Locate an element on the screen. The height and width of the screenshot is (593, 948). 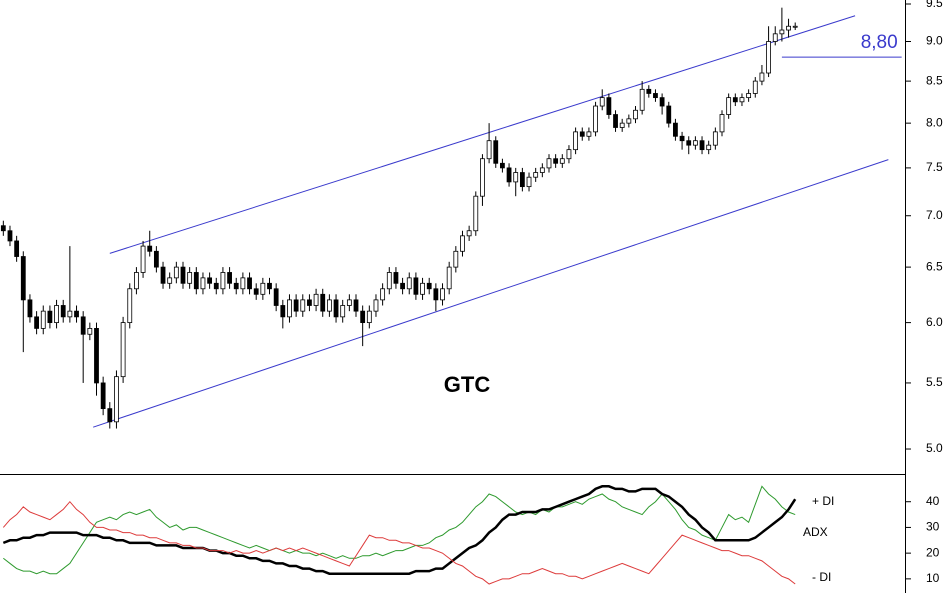
level-label: 8,80 is located at coordinates (879, 42).